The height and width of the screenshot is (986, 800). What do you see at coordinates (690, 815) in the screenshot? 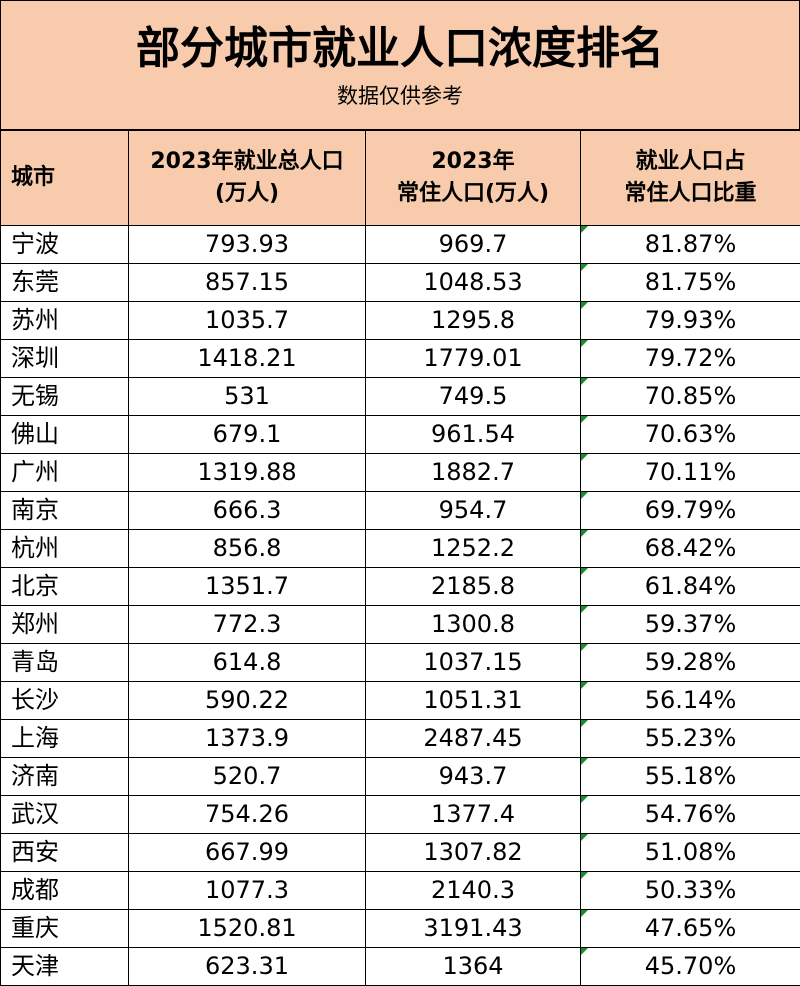
I see `value-cell: 54.76%` at bounding box center [690, 815].